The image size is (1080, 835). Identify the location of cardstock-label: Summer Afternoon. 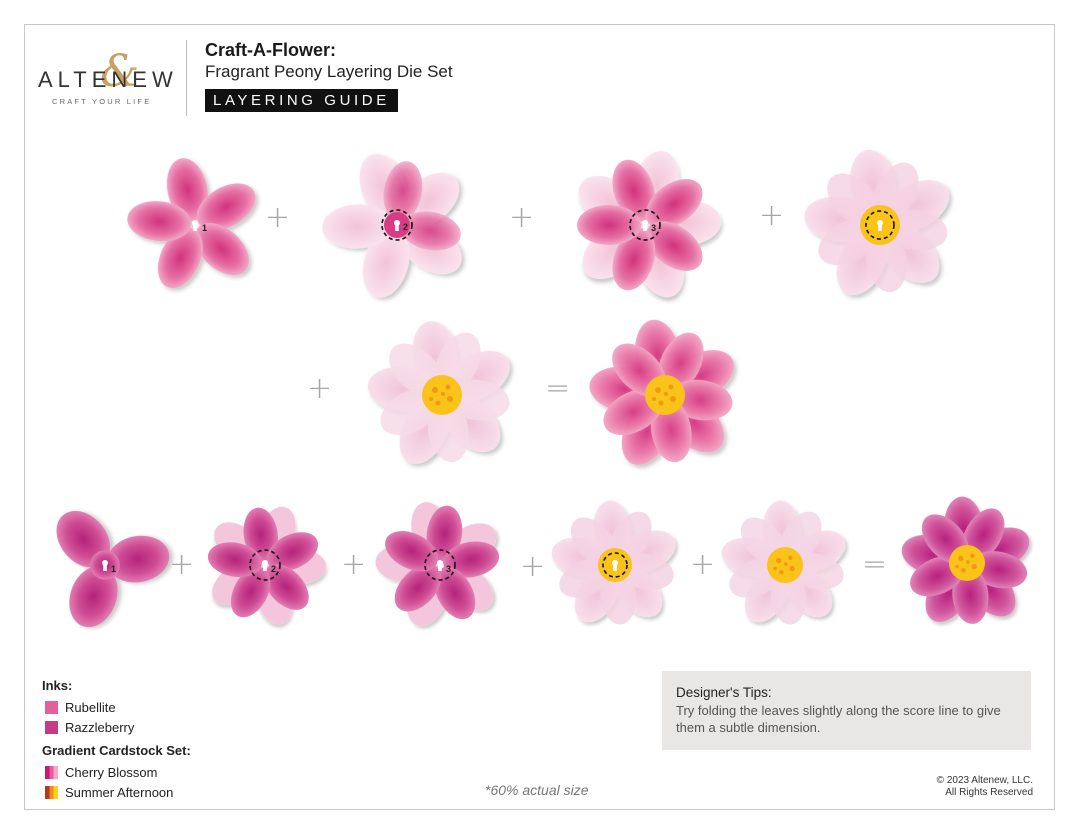
(119, 792).